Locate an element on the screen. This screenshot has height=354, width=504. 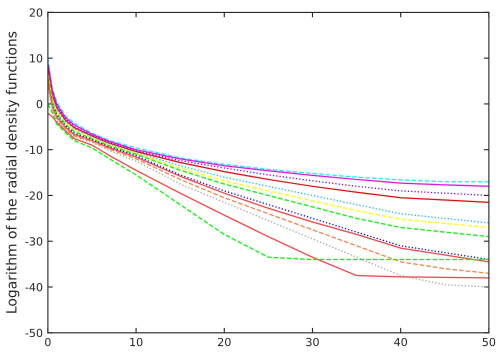
y-tick-label: -40 is located at coordinates (33, 287).